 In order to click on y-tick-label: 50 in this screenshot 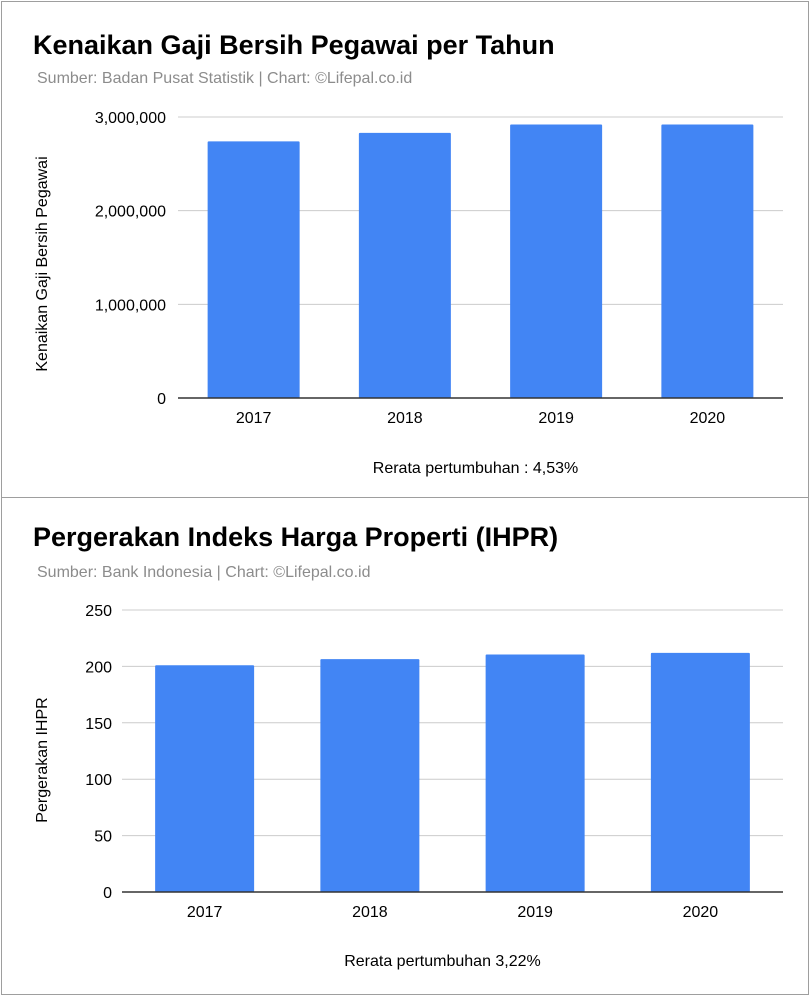, I will do `click(103, 837)`.